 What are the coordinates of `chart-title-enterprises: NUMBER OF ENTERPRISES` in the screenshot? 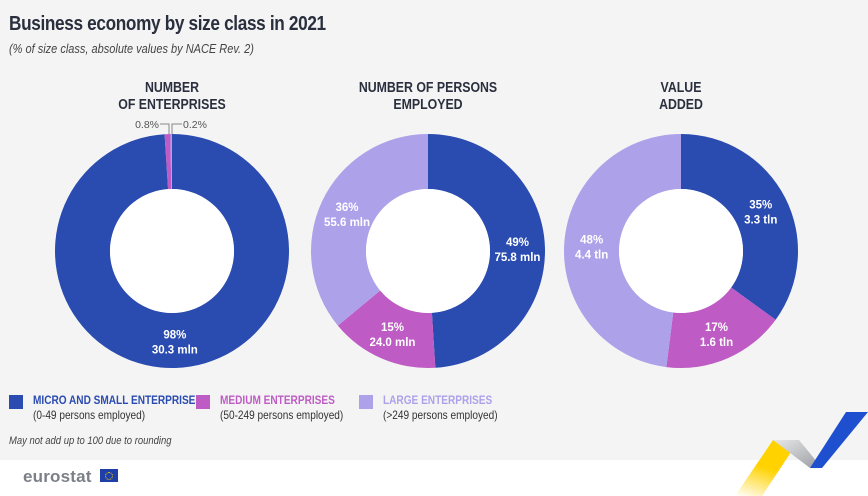 It's located at (172, 97).